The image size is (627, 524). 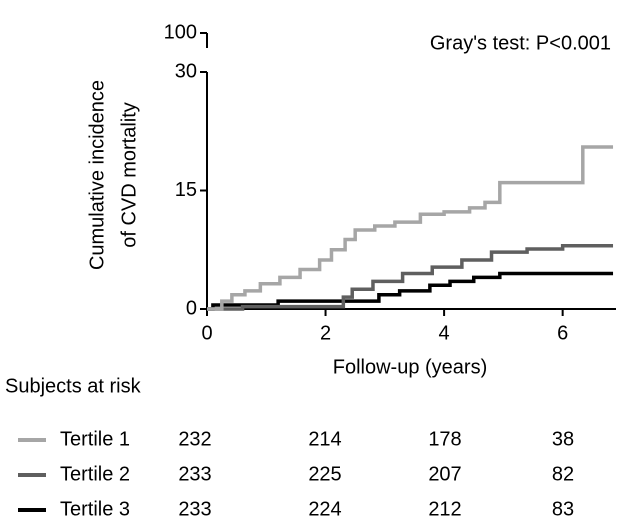 What do you see at coordinates (444, 509) in the screenshot?
I see `at-risk-value: 212` at bounding box center [444, 509].